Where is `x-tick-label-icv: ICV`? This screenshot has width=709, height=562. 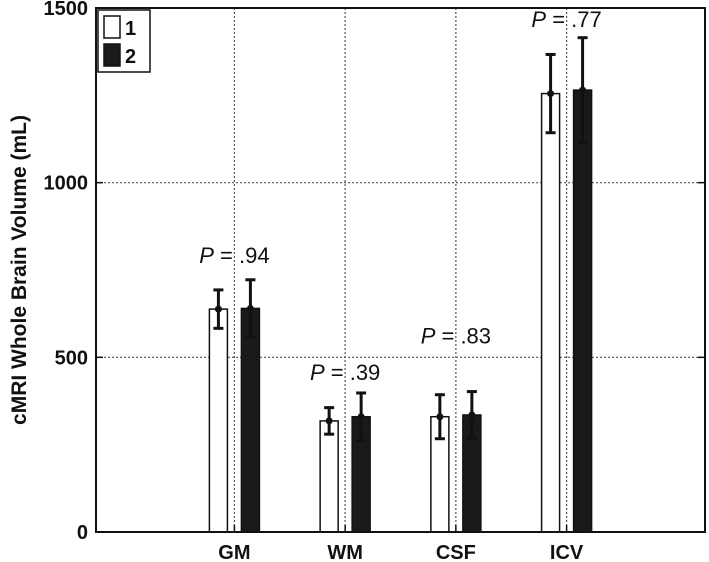 x-tick-label-icv: ICV is located at coordinates (567, 552).